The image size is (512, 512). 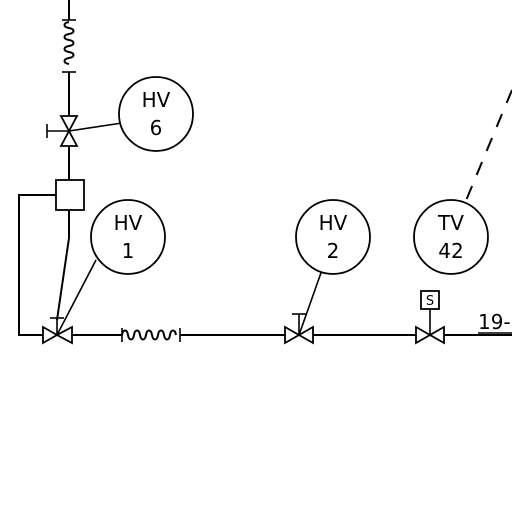 What do you see at coordinates (84, 131) in the screenshot?
I see `valve-hv6` at bounding box center [84, 131].